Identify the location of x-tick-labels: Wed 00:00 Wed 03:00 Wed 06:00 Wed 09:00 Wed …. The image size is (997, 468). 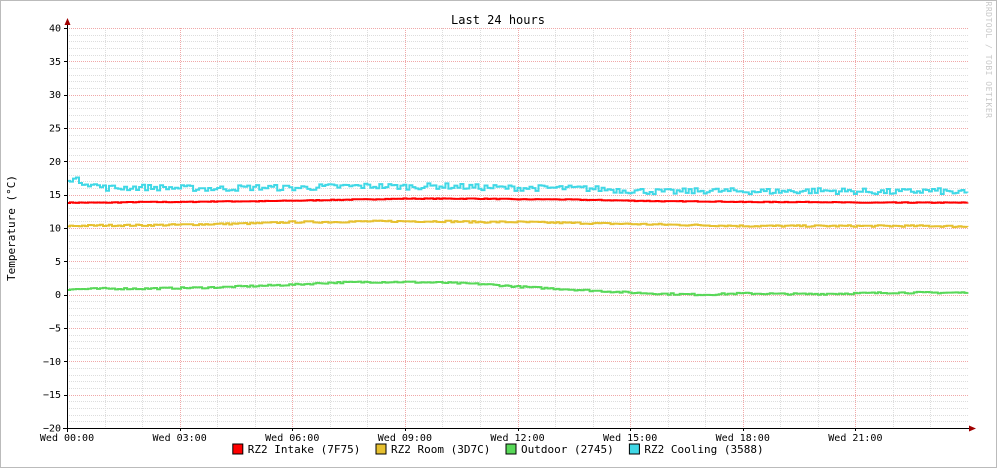
(461, 436).